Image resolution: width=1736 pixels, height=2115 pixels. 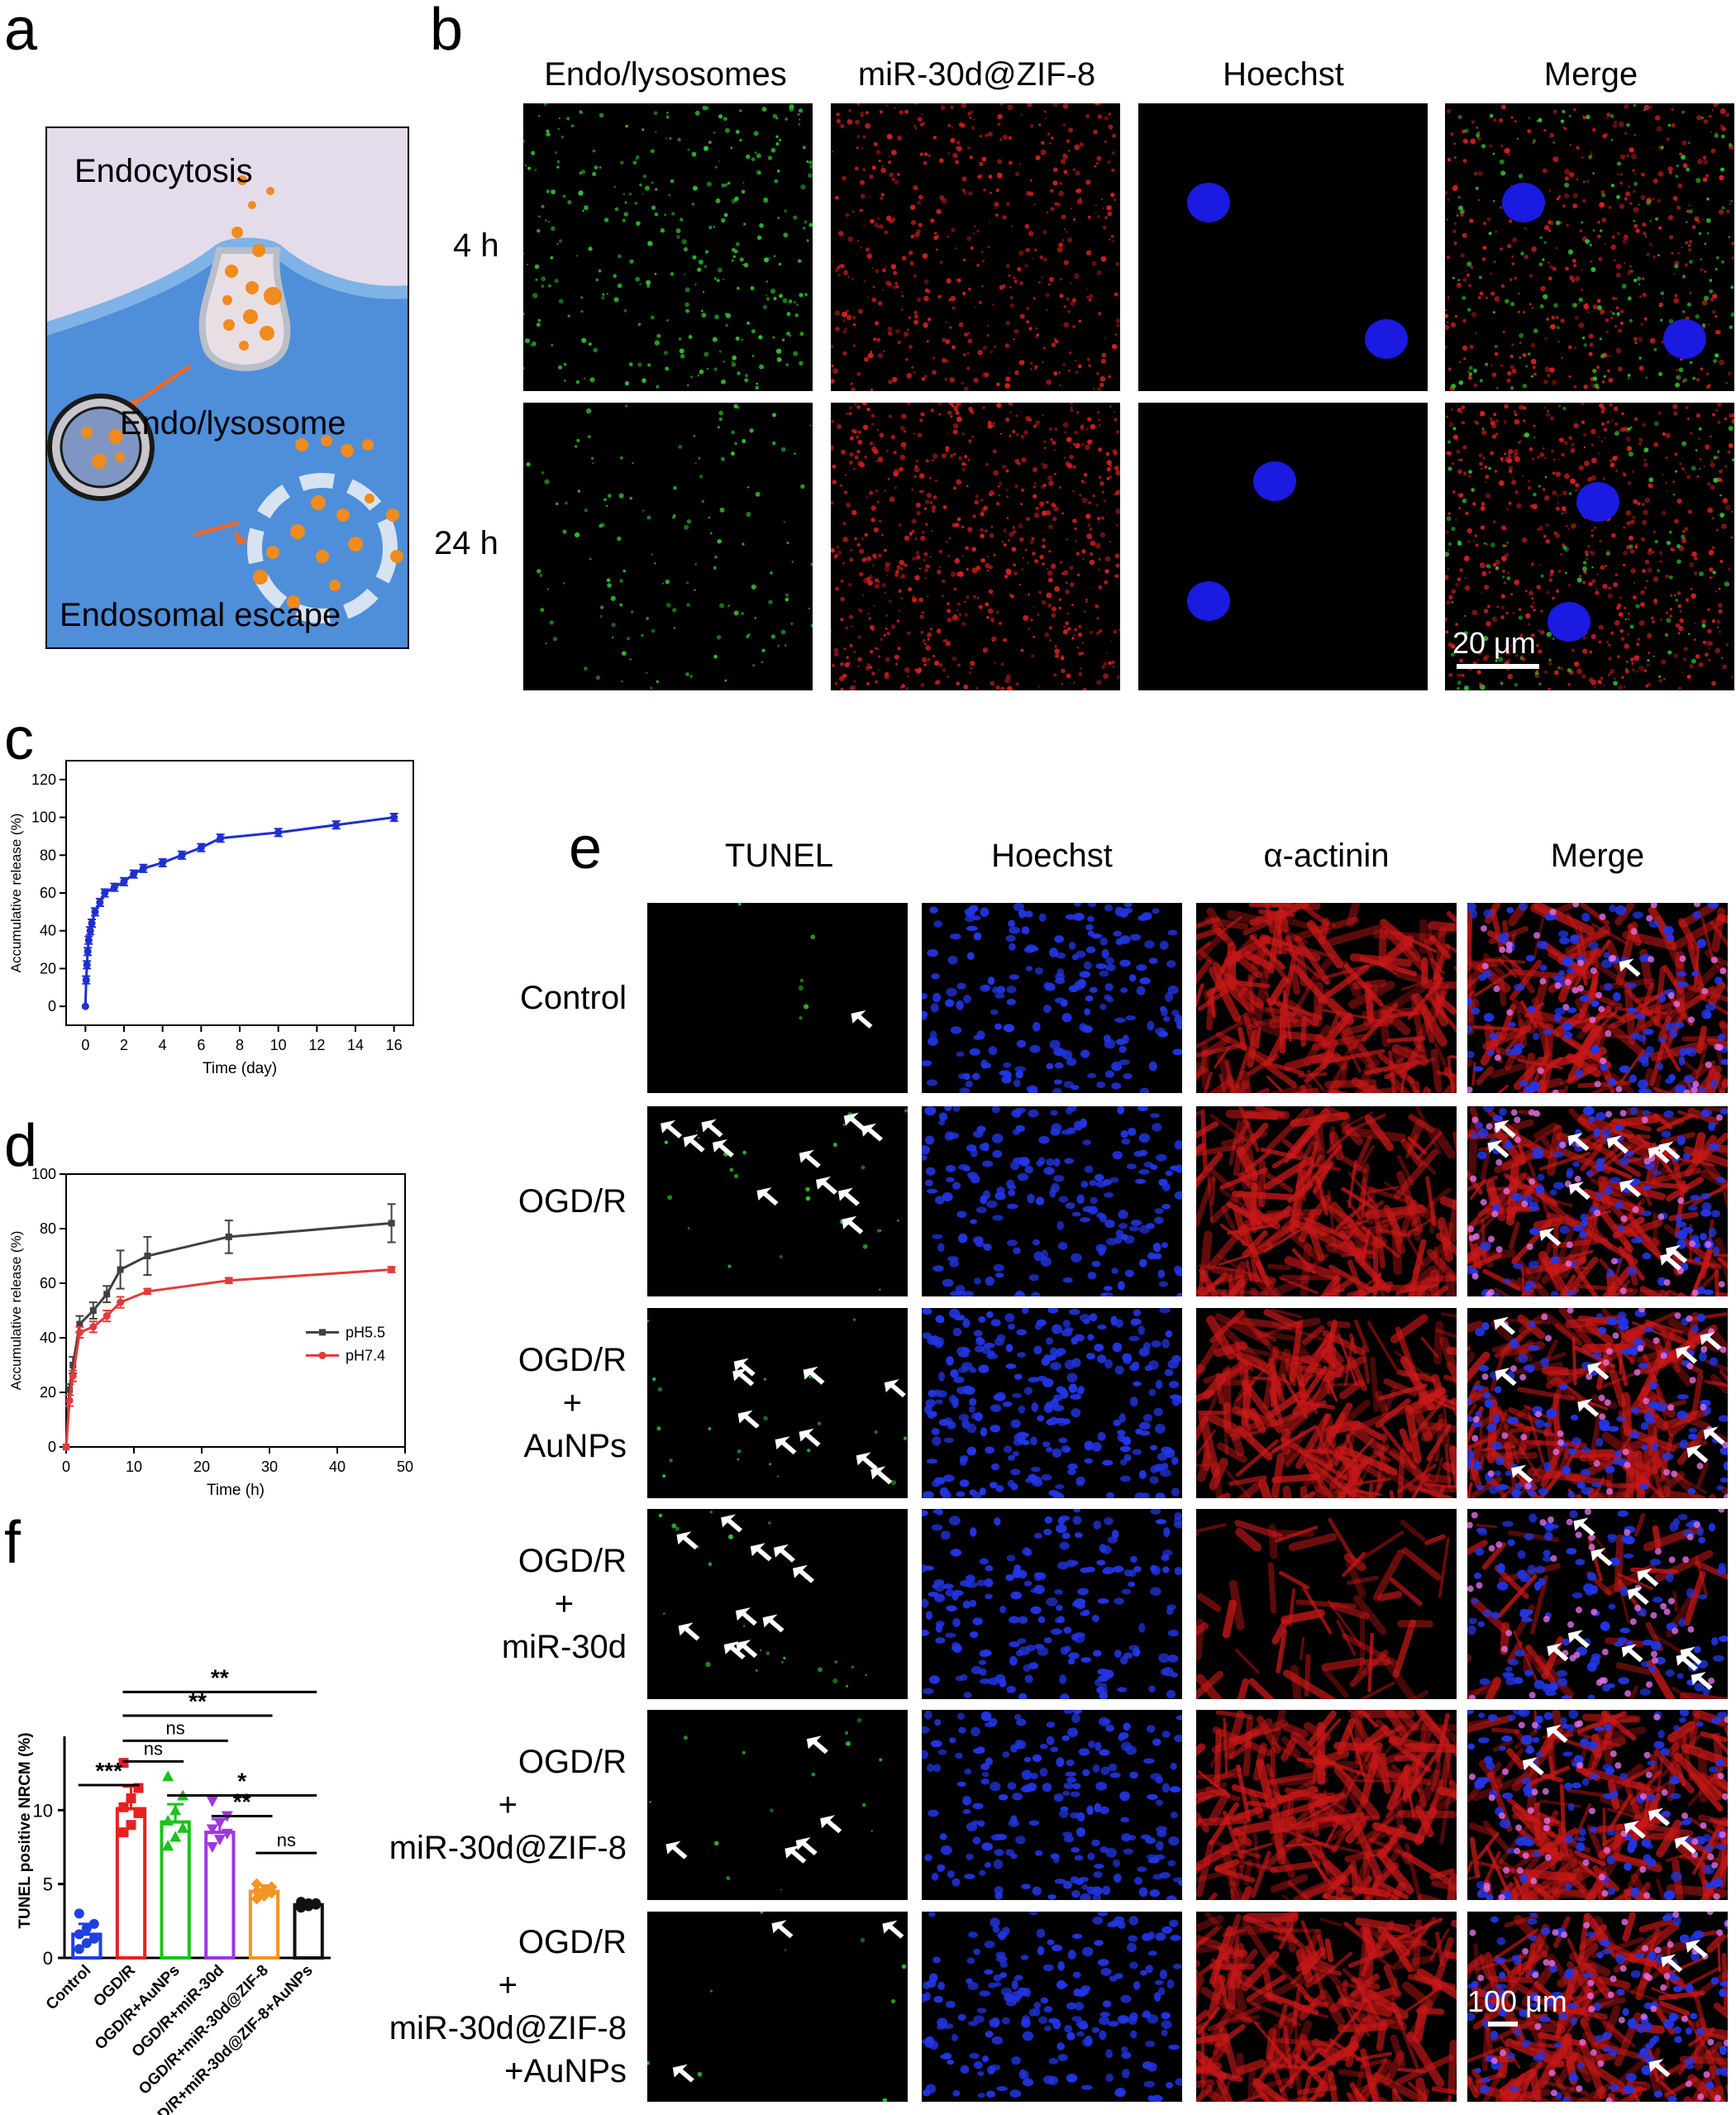 What do you see at coordinates (573, 1201) in the screenshot?
I see `e-row-label-1: OGD/R` at bounding box center [573, 1201].